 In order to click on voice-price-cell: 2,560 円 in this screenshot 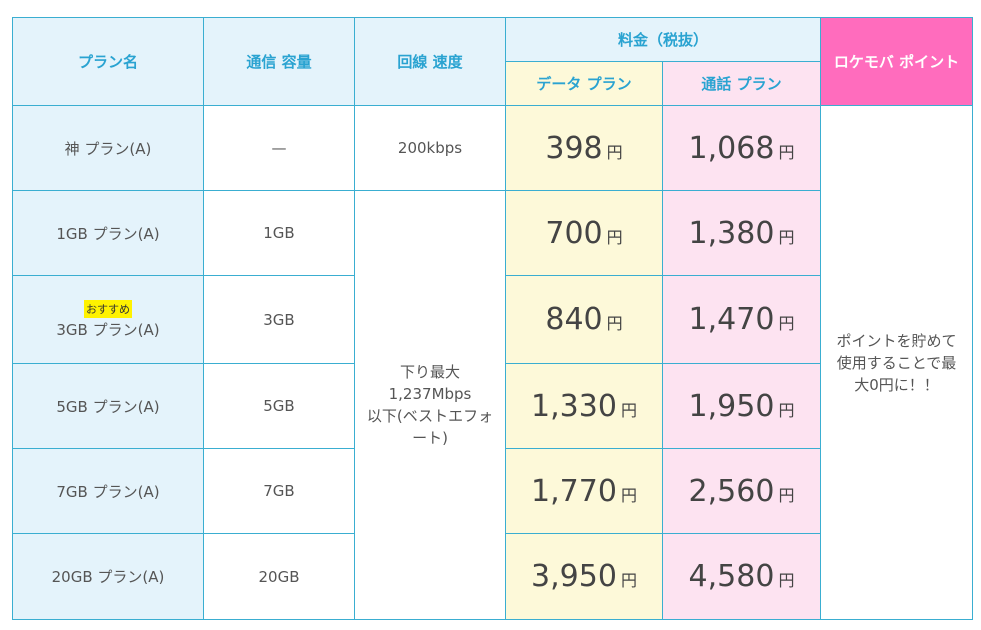, I will do `click(741, 491)`.